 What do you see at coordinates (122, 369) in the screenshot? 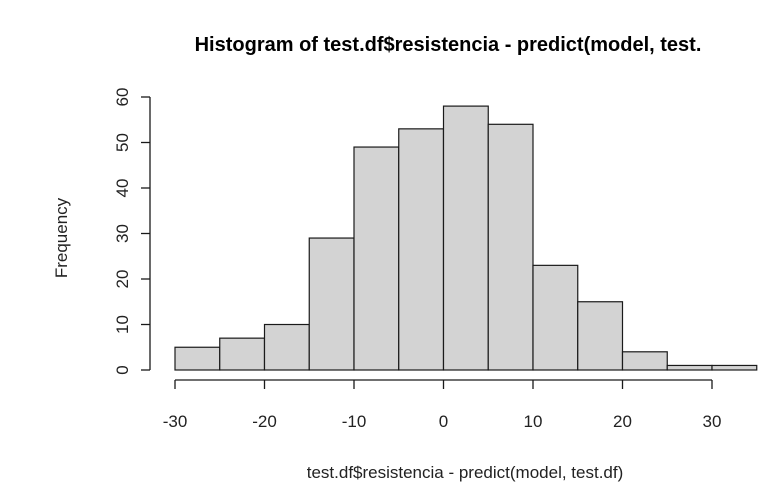
I see `y-tick-label: 0` at bounding box center [122, 369].